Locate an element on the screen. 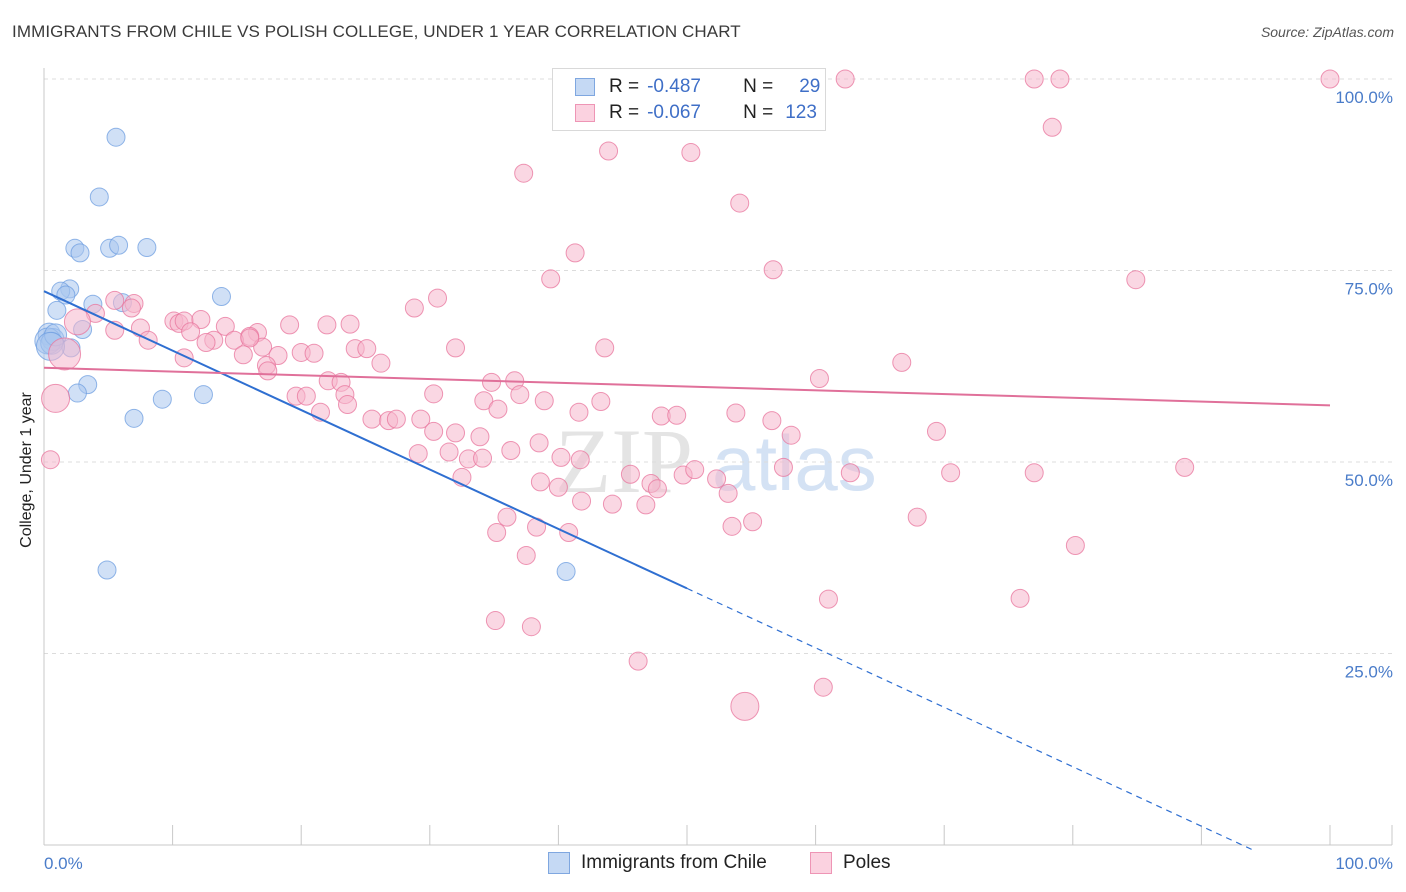  watermark: ZIP atlas is located at coordinates (716, 461).